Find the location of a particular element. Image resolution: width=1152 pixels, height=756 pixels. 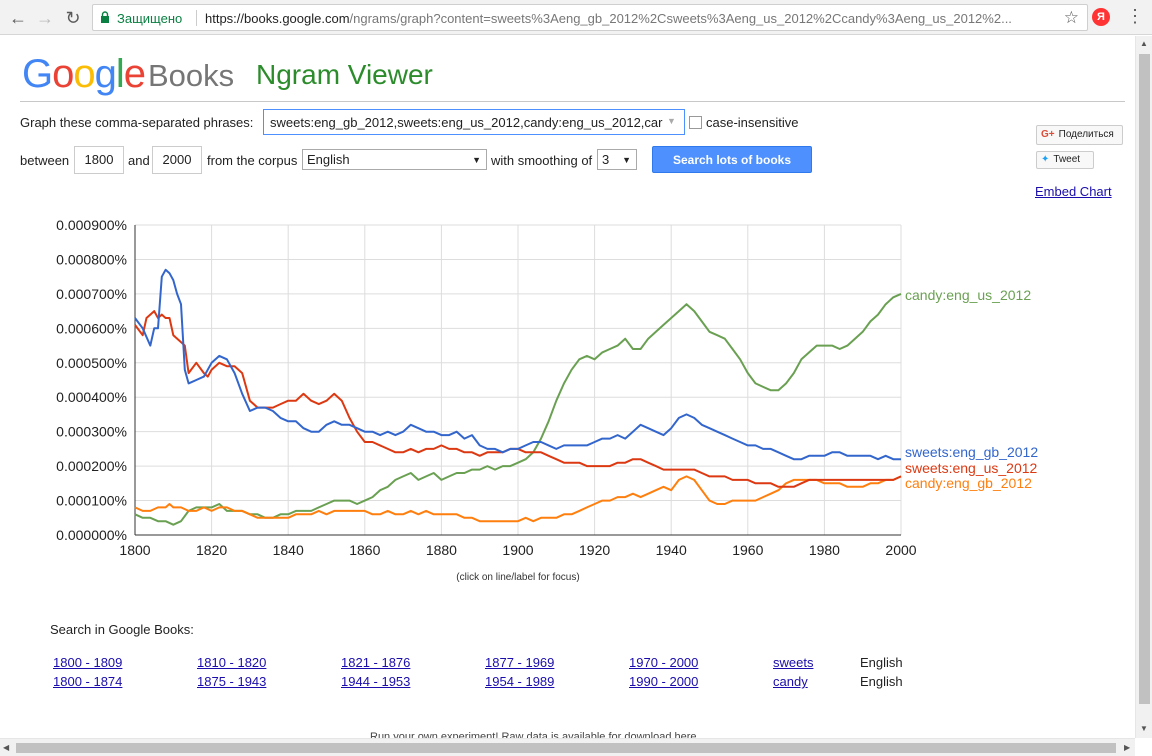

reload-icon: ↻ is located at coordinates (73, 18).